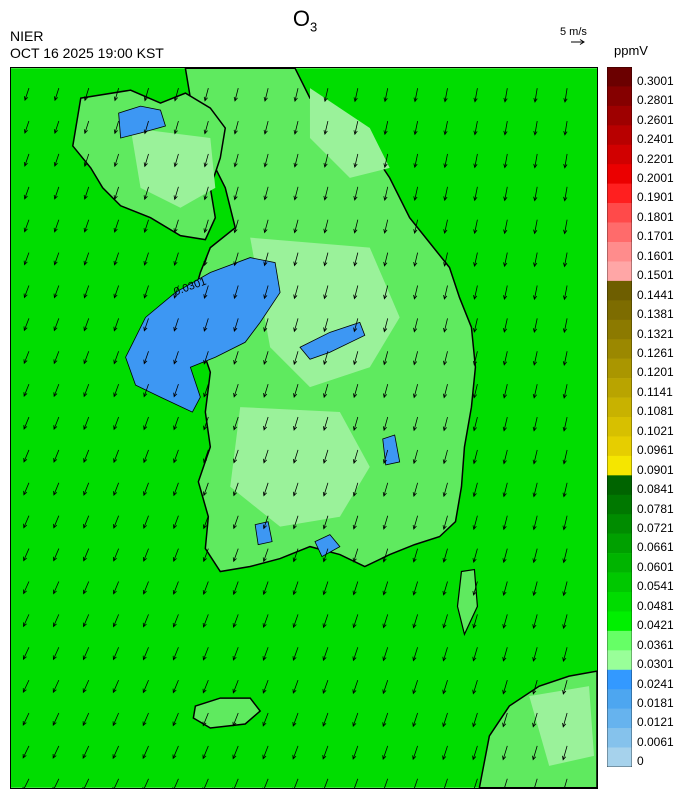 The width and height of the screenshot is (692, 798). What do you see at coordinates (655, 177) in the screenshot?
I see `colorbar-tick-label: 0.2001` at bounding box center [655, 177].